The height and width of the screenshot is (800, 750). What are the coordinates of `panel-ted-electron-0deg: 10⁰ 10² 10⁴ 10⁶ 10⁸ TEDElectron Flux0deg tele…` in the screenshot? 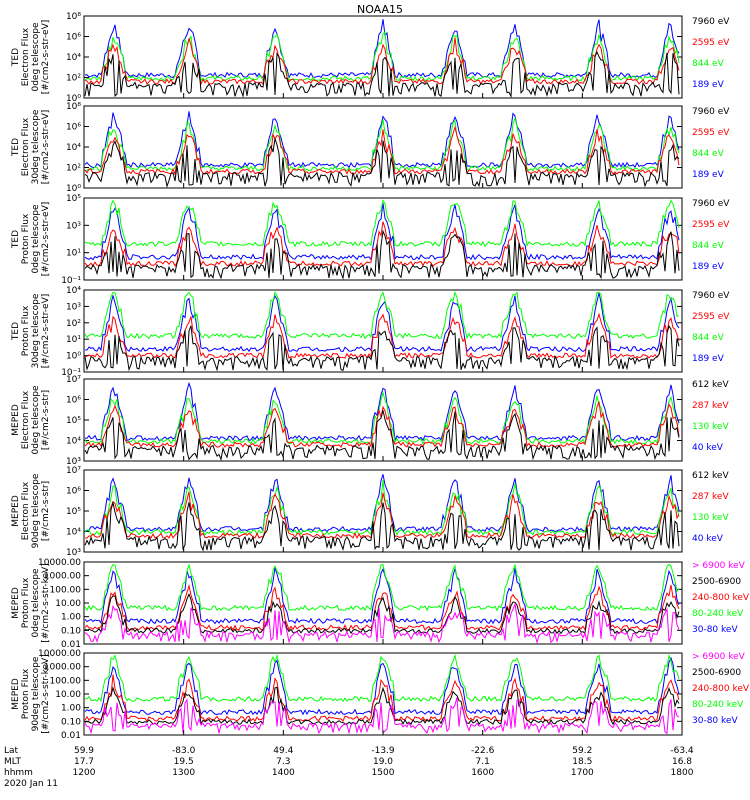 It's located at (370, 58).